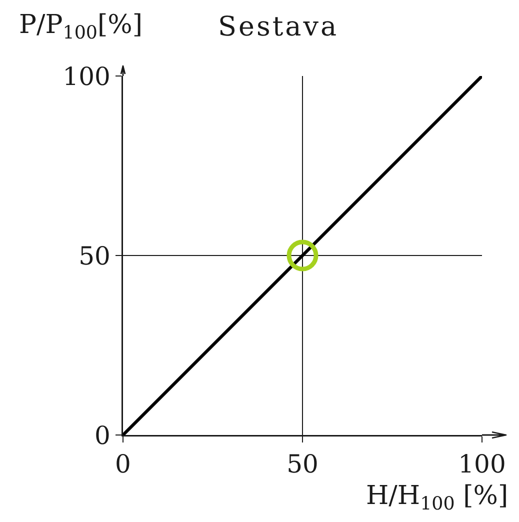 The width and height of the screenshot is (519, 522). What do you see at coordinates (437, 497) in the screenshot?
I see `x-axis-title: H/H$_{100}$ [%]` at bounding box center [437, 497].